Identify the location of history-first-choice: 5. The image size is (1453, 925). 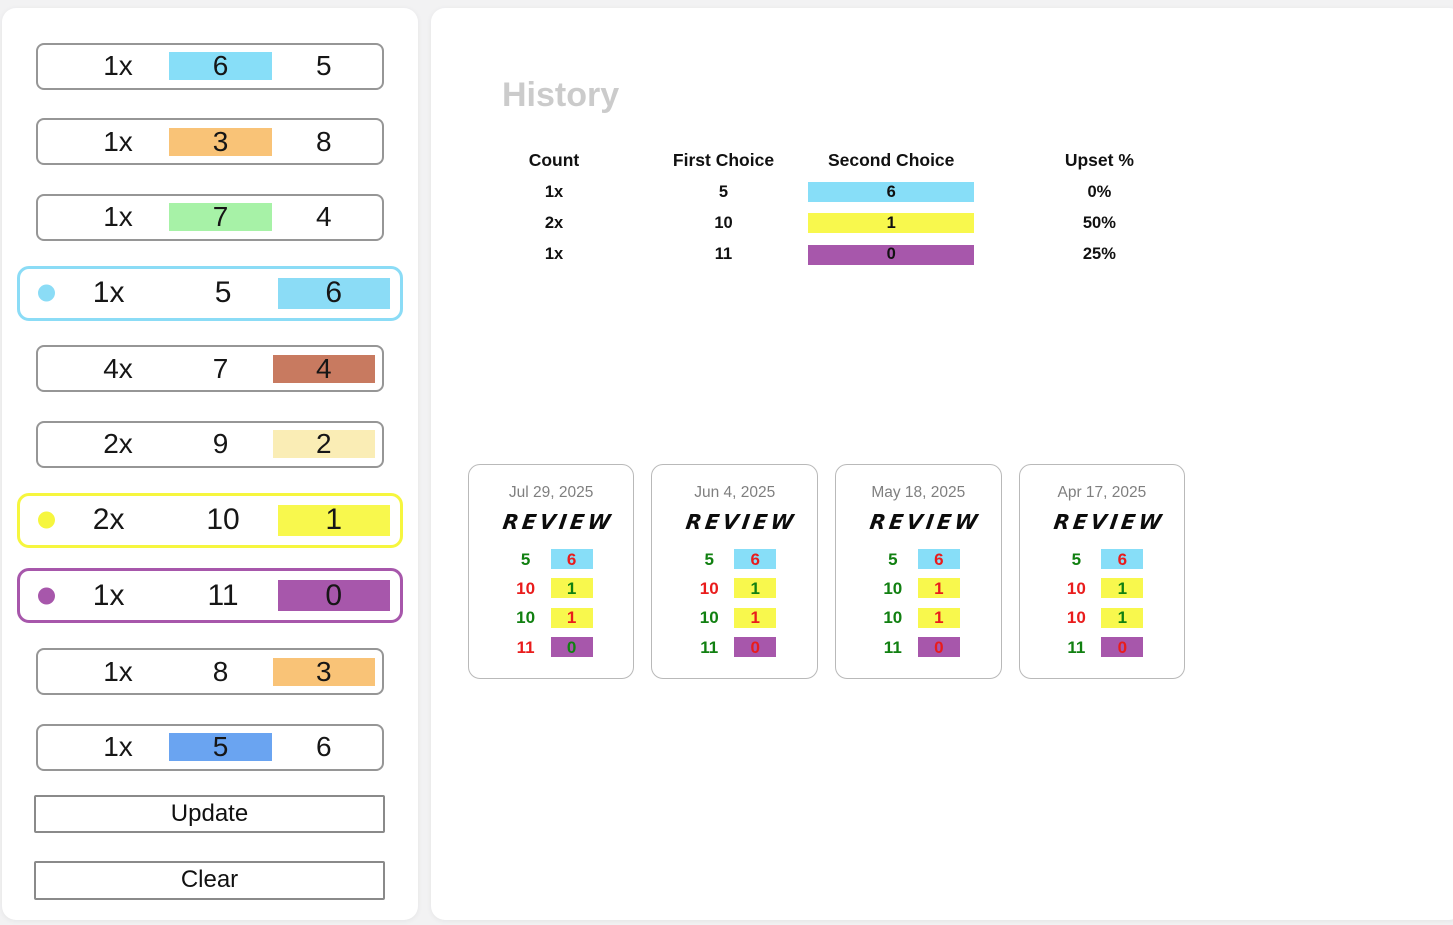
(723, 191).